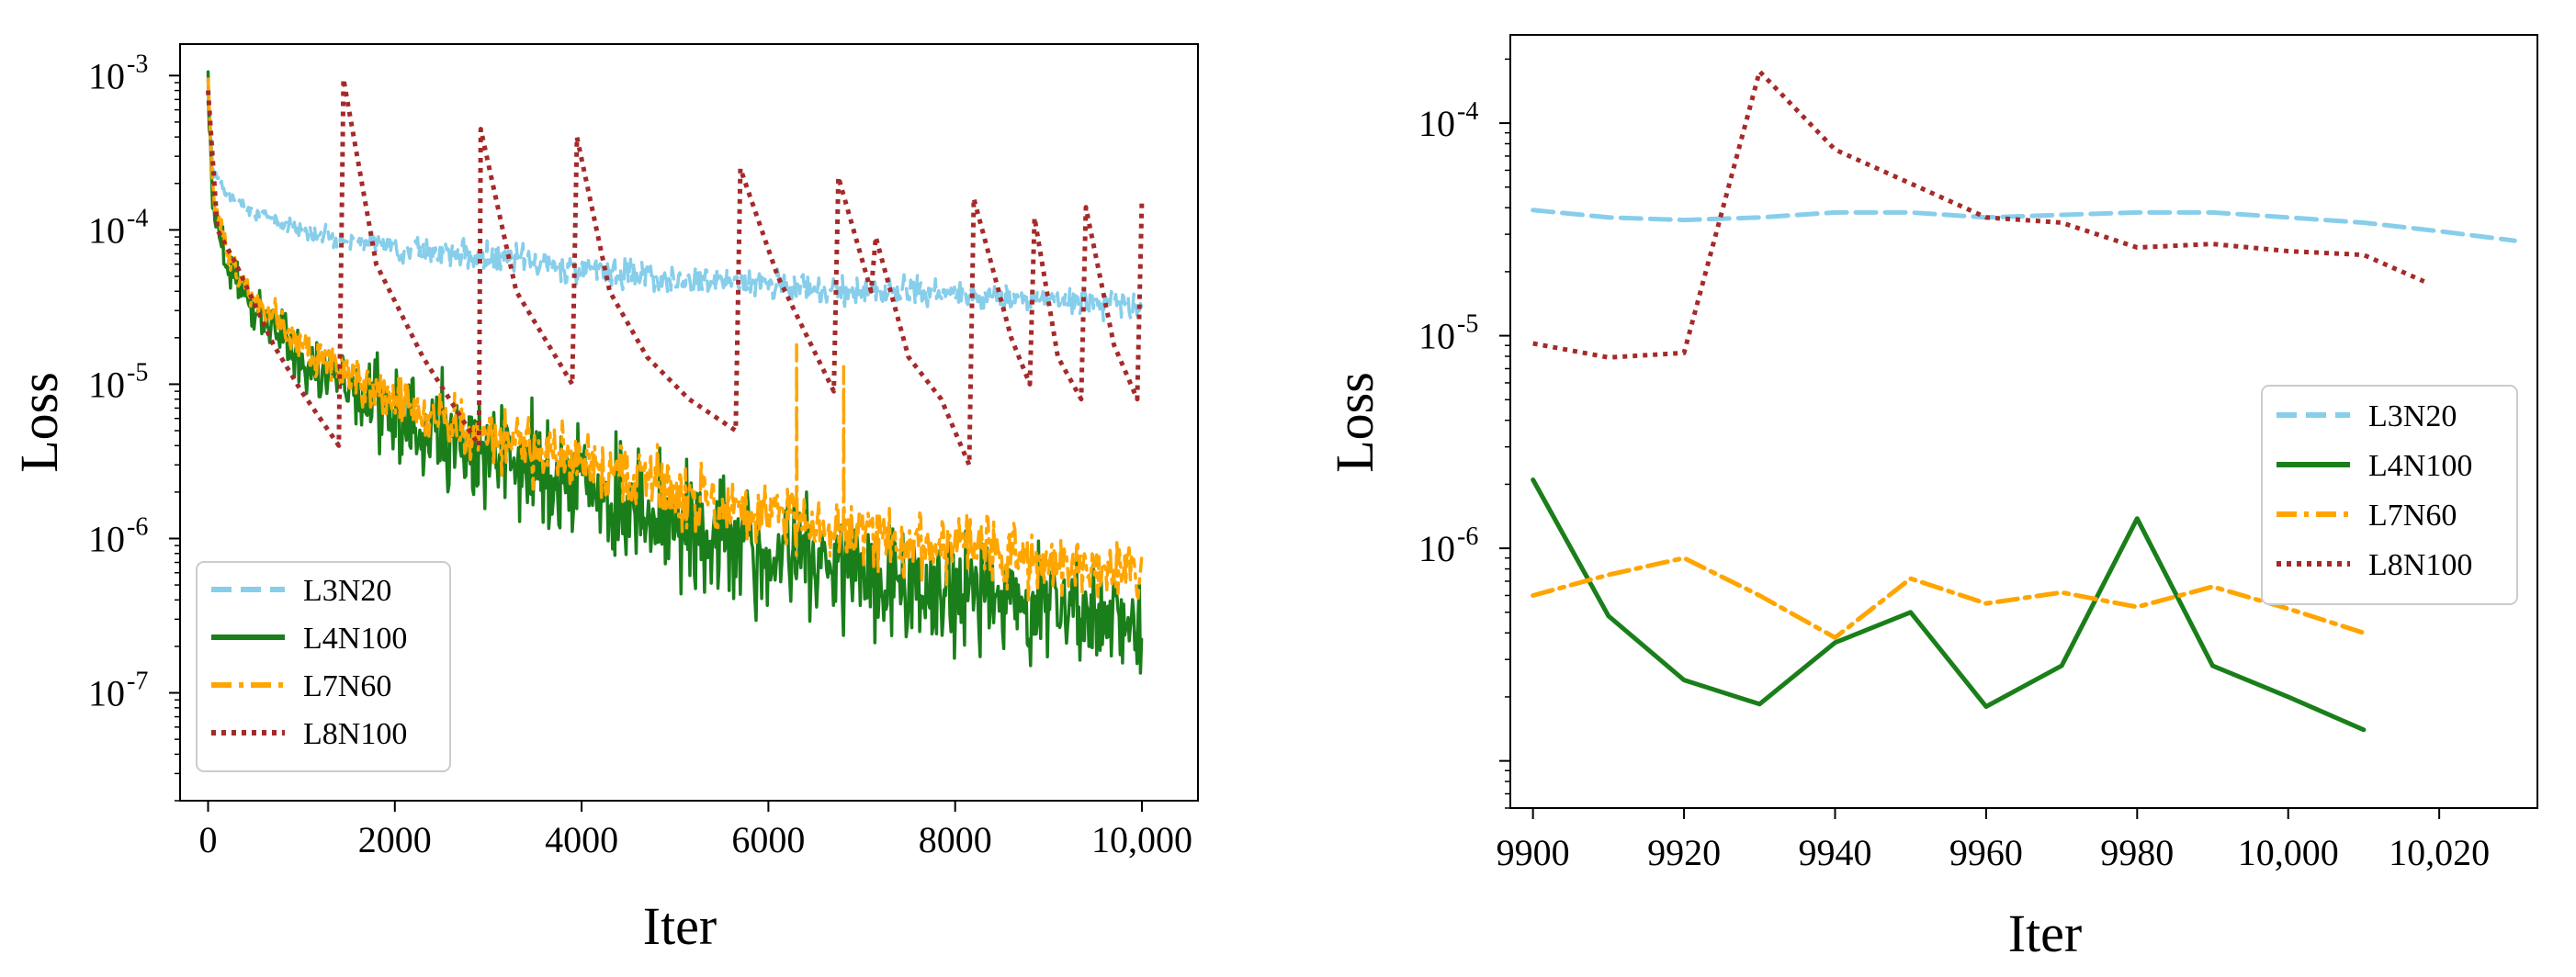 The width and height of the screenshot is (2576, 977). Describe the element at coordinates (39, 422) in the screenshot. I see `left-y-axis-label: Loss` at that location.